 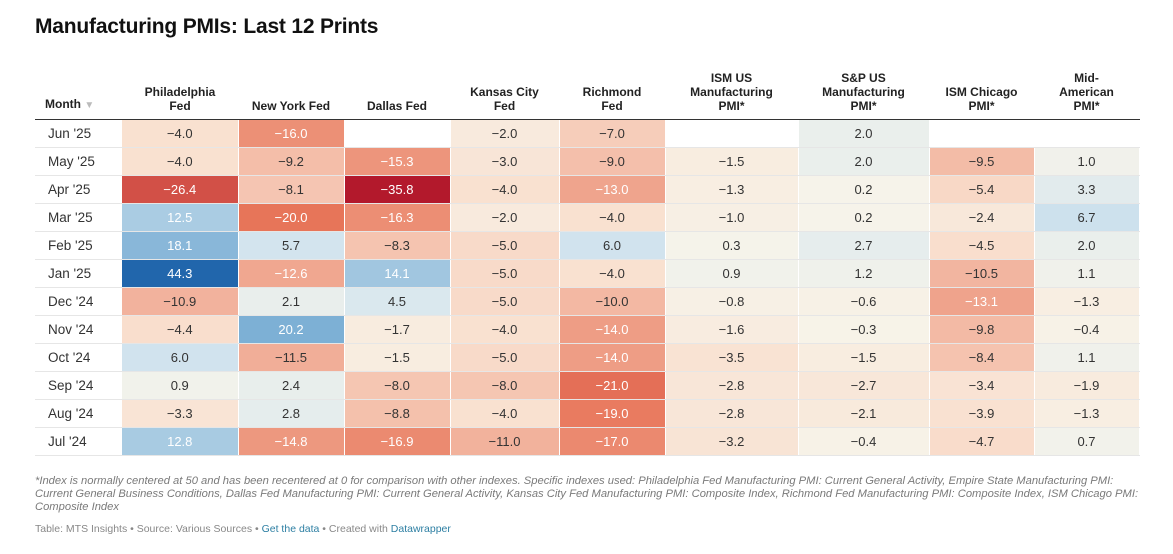 I want to click on value-cell: −19.0, so click(x=612, y=413).